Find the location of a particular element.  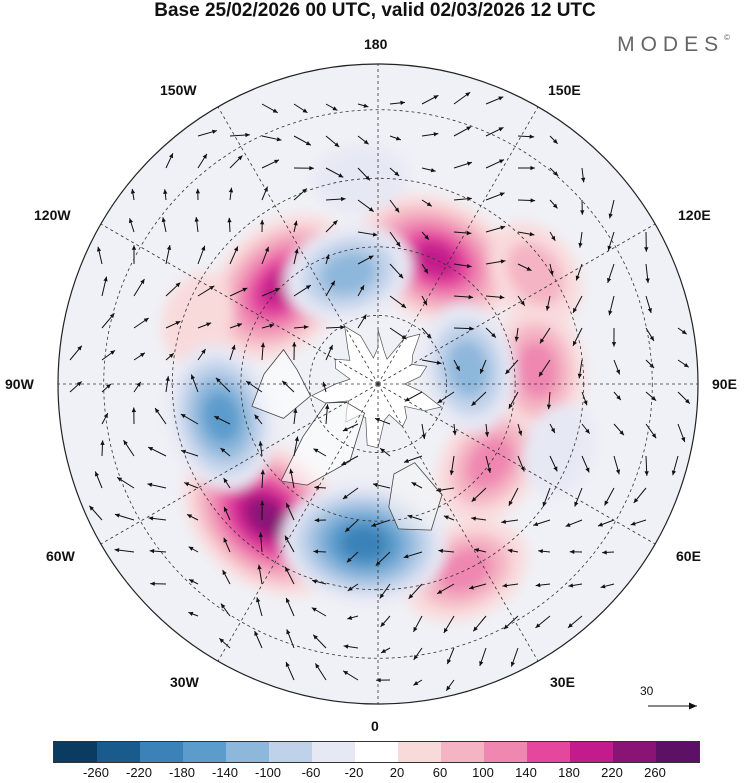

lon-label-180: 180 is located at coordinates (376, 44).